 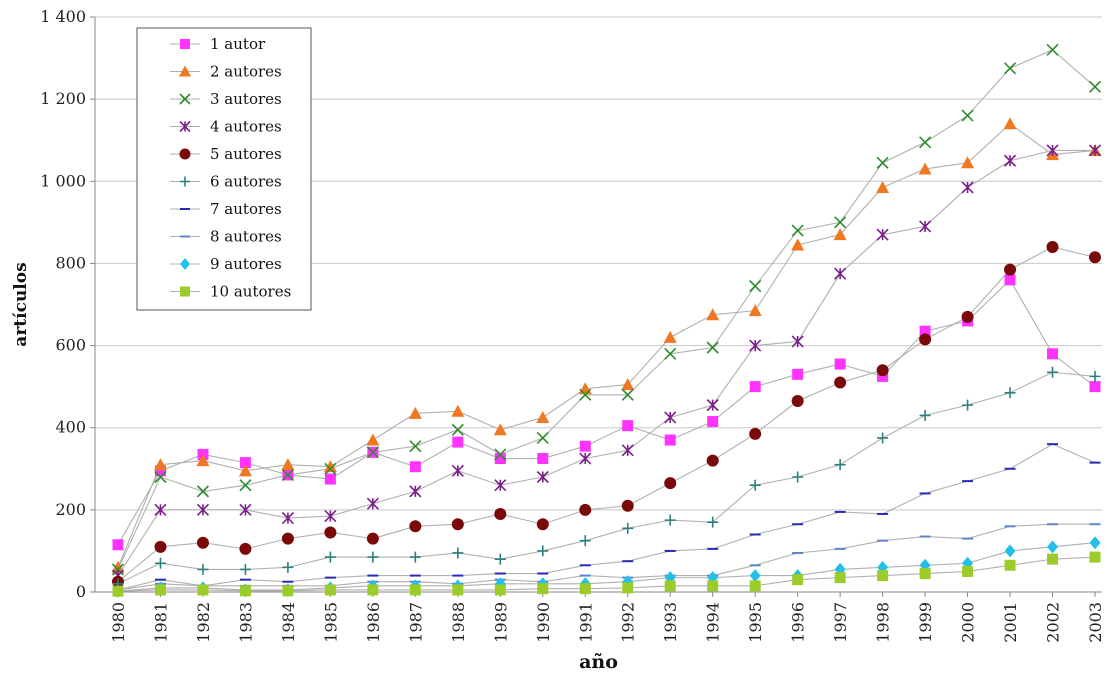 What do you see at coordinates (63, 304) in the screenshot?
I see `y-tick-labels: 0 200 400 600 800 1 000 1 200 1 400` at bounding box center [63, 304].